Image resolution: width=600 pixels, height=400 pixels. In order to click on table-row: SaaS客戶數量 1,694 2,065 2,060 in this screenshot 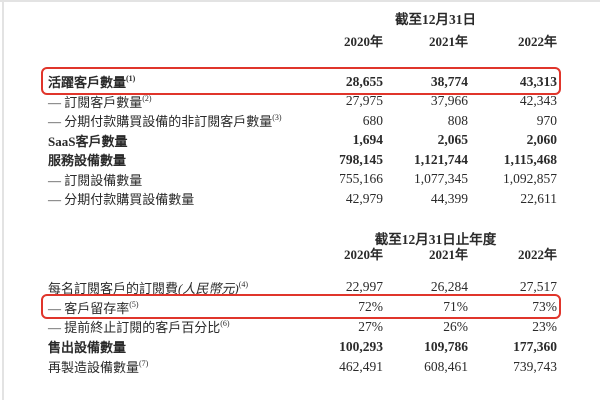, I will do `click(302, 141)`.